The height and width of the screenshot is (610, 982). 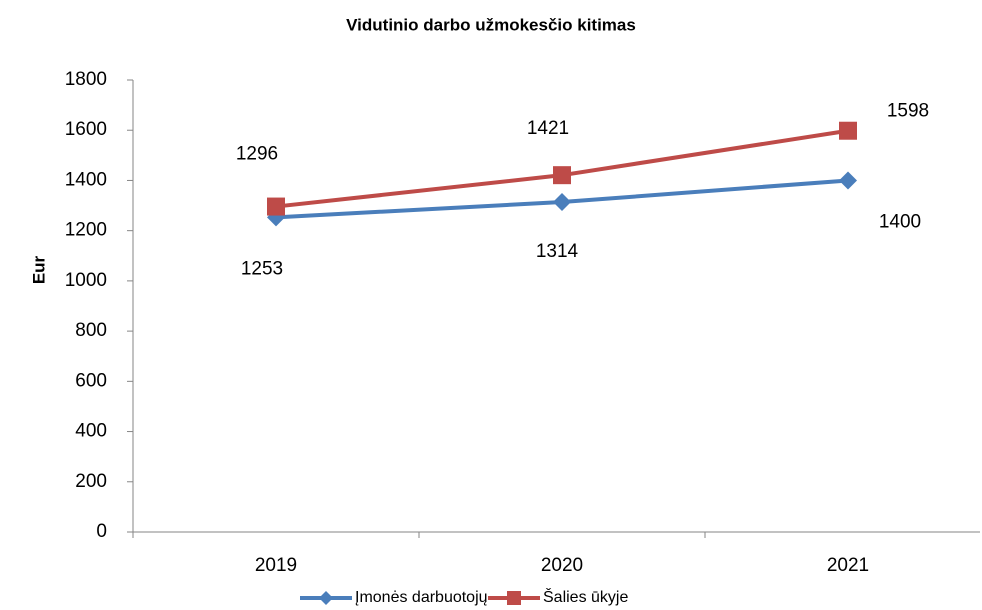 What do you see at coordinates (91, 481) in the screenshot?
I see `y-tick-label: 200` at bounding box center [91, 481].